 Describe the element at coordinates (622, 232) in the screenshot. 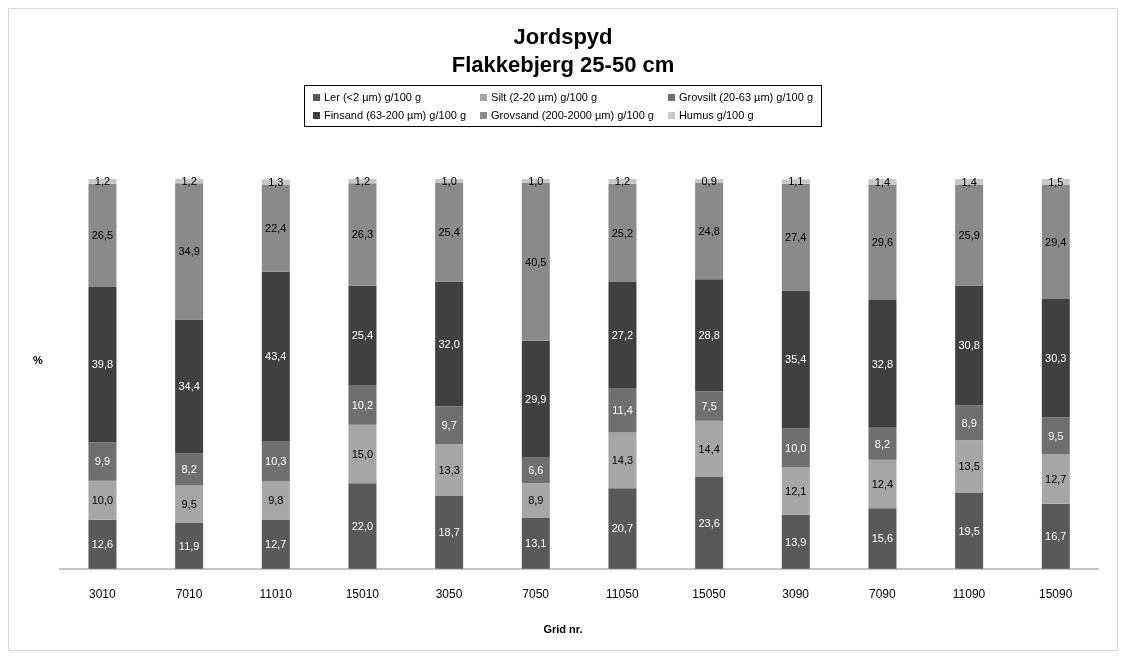

I see `data-label: 25,2` at that location.